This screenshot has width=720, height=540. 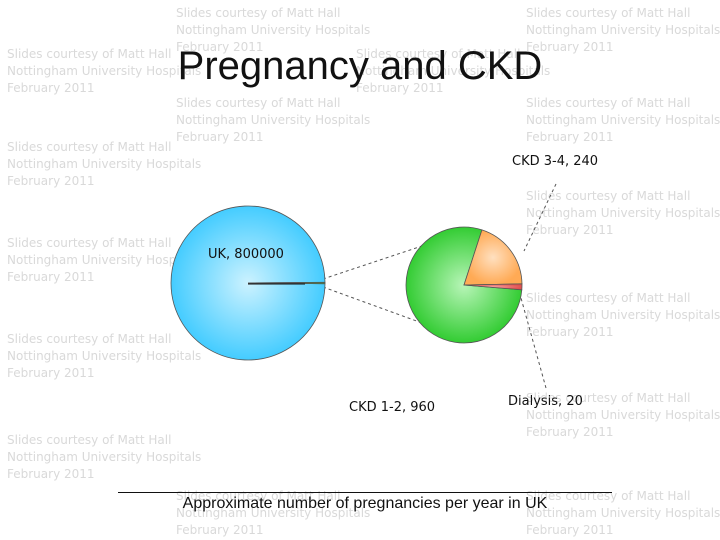 I want to click on data-label-dialysis: Dialysis, 20, so click(x=545, y=401).